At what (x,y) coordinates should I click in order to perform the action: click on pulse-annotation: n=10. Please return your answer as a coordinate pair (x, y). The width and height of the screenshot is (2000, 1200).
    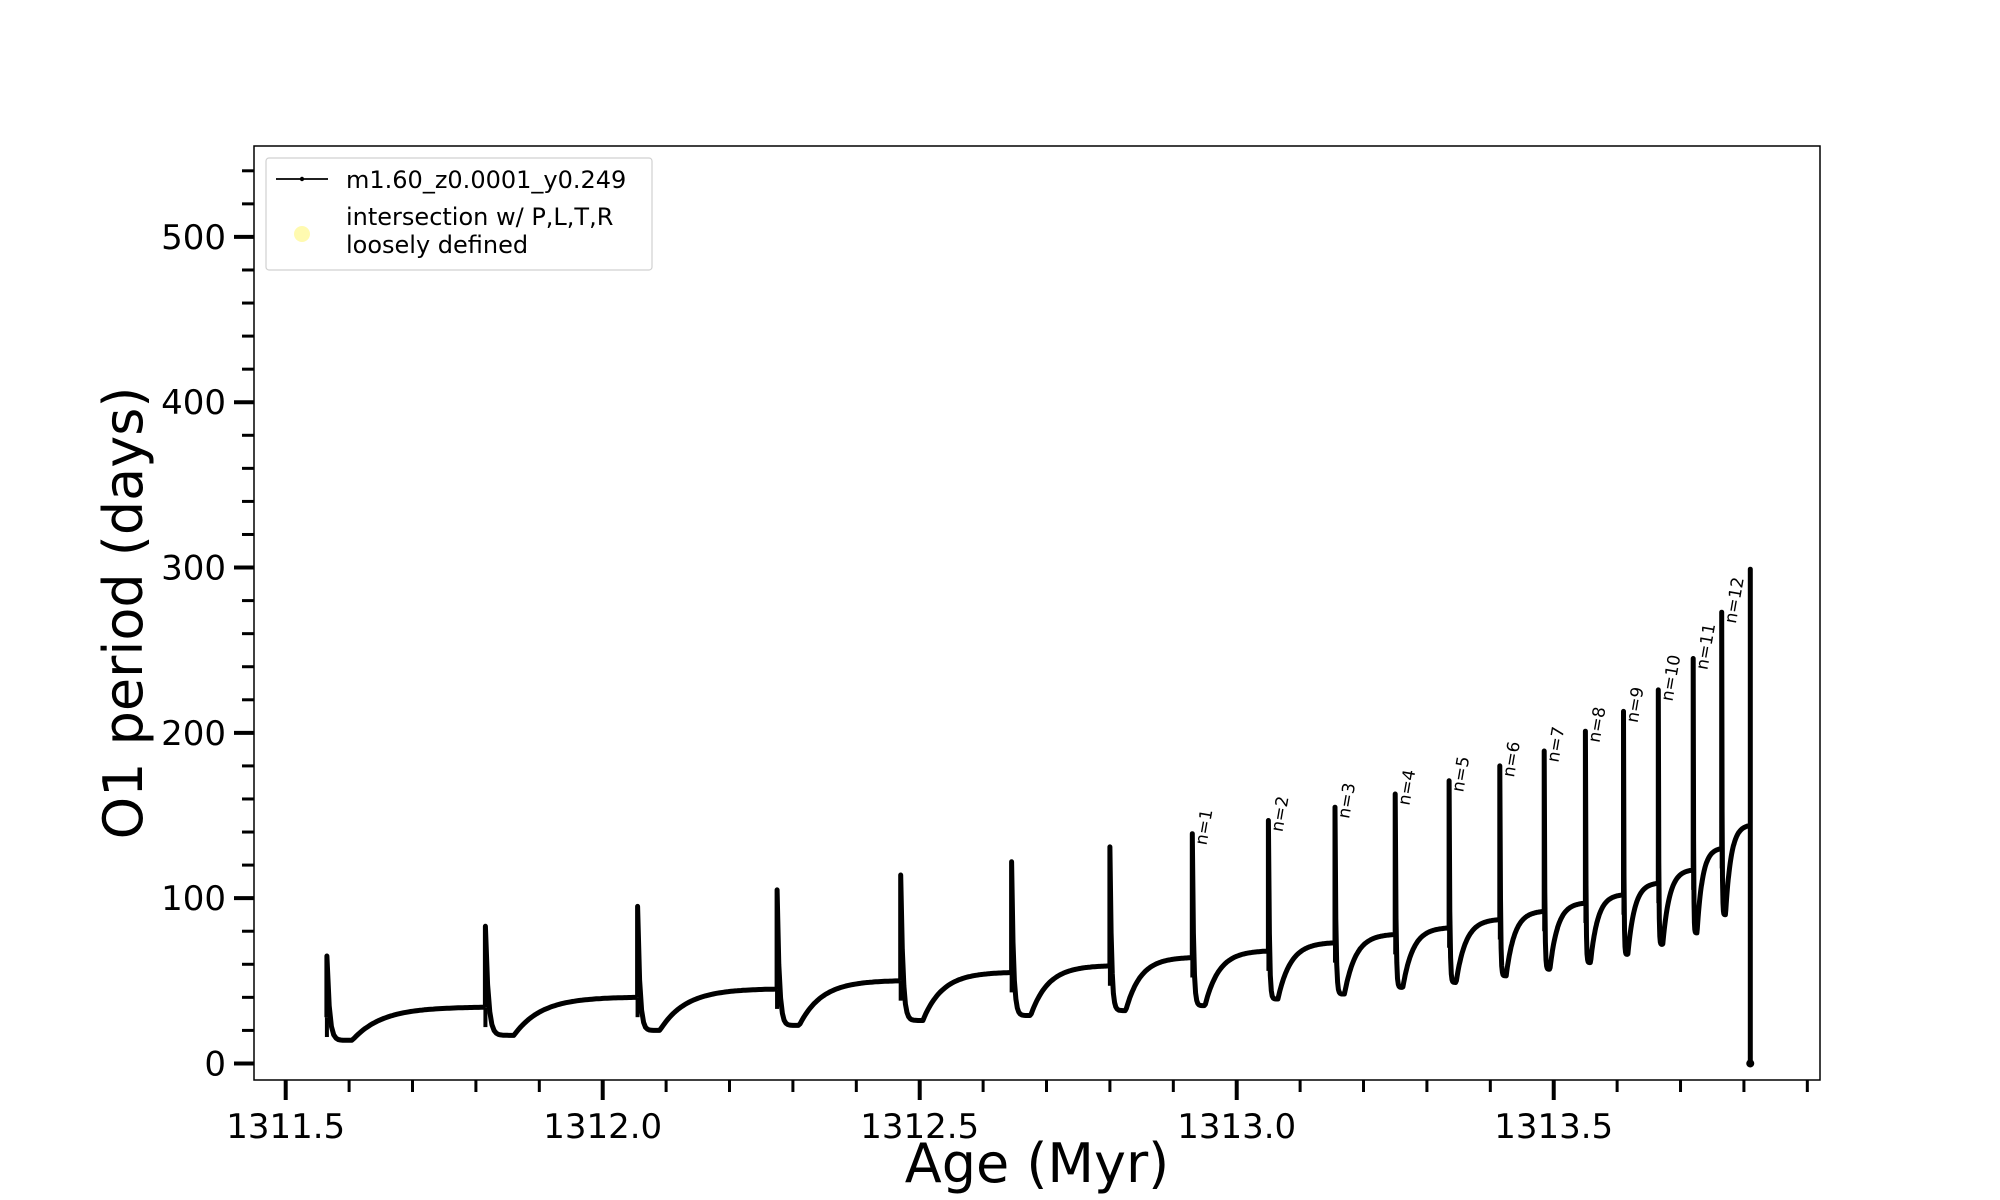
    Looking at the image, I should click on (1672, 677).